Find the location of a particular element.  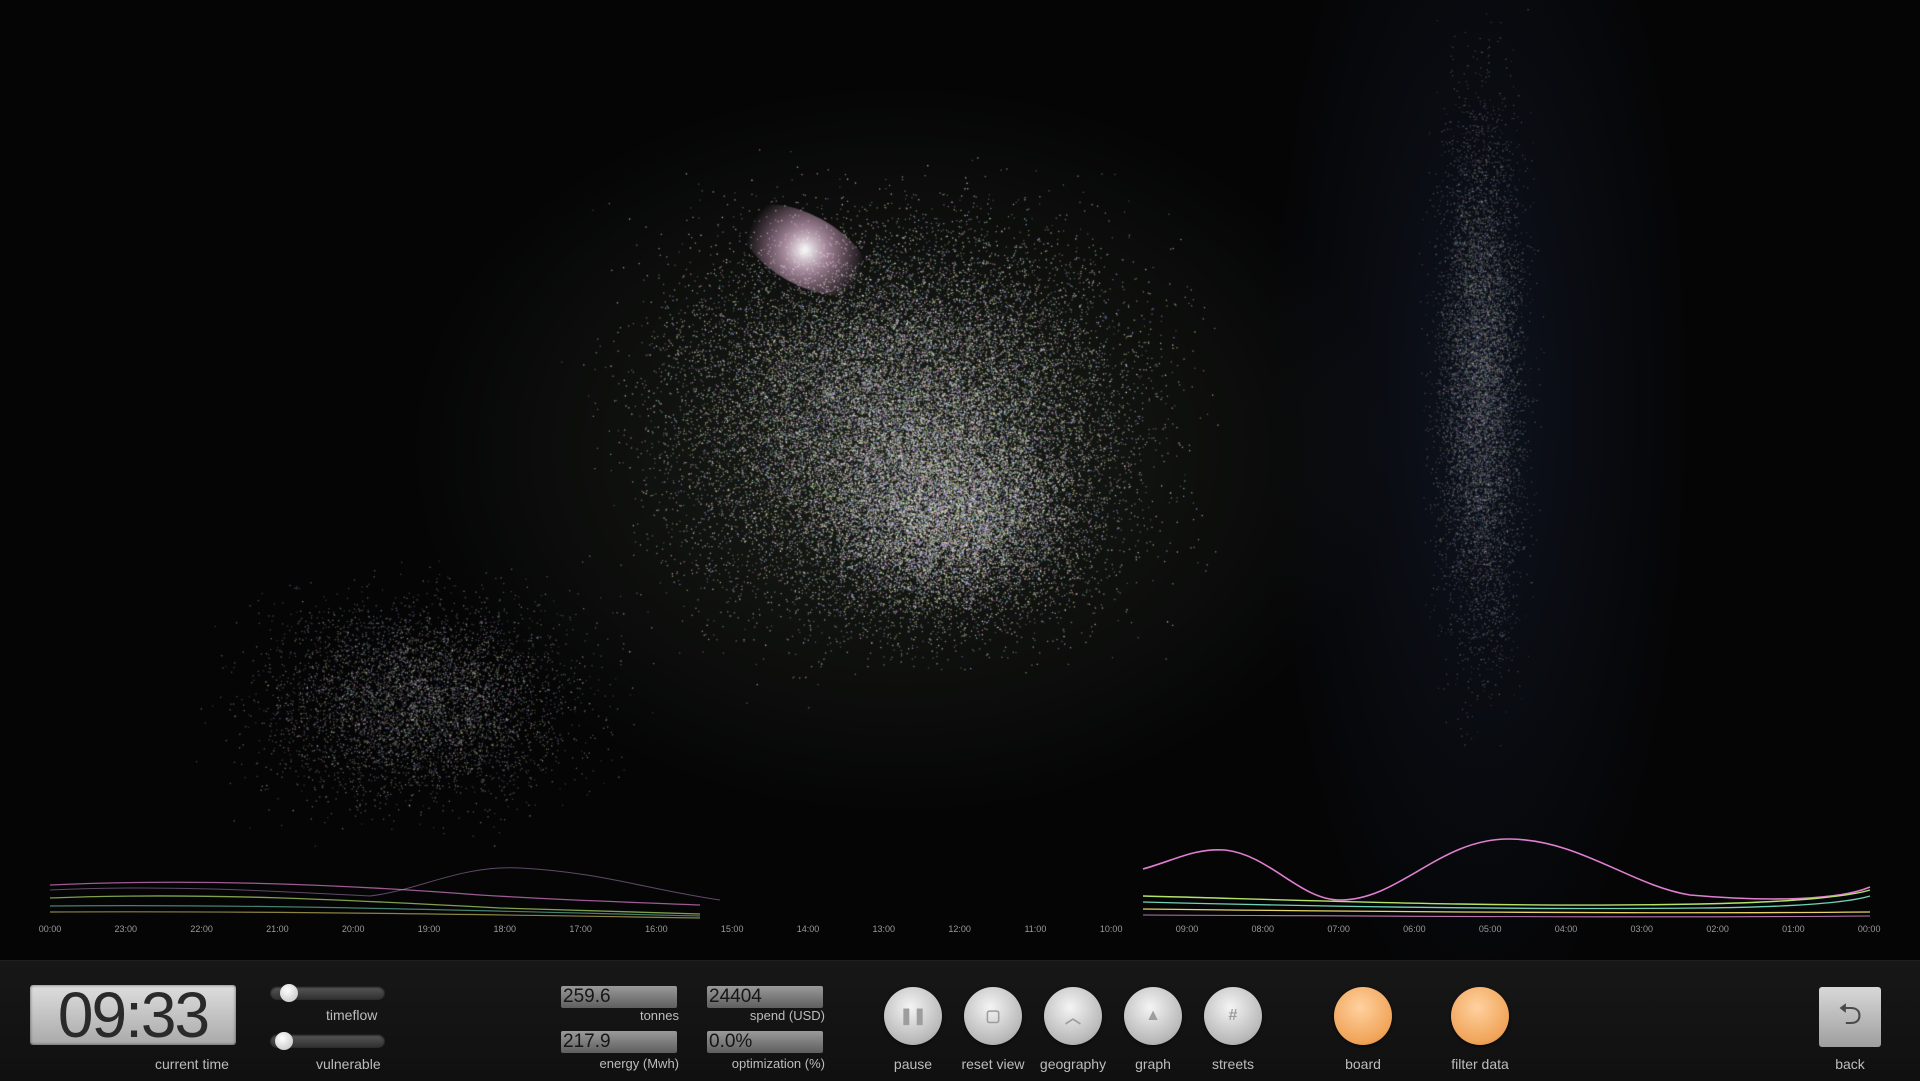

graph-icon: ▲ is located at coordinates (1153, 1015).